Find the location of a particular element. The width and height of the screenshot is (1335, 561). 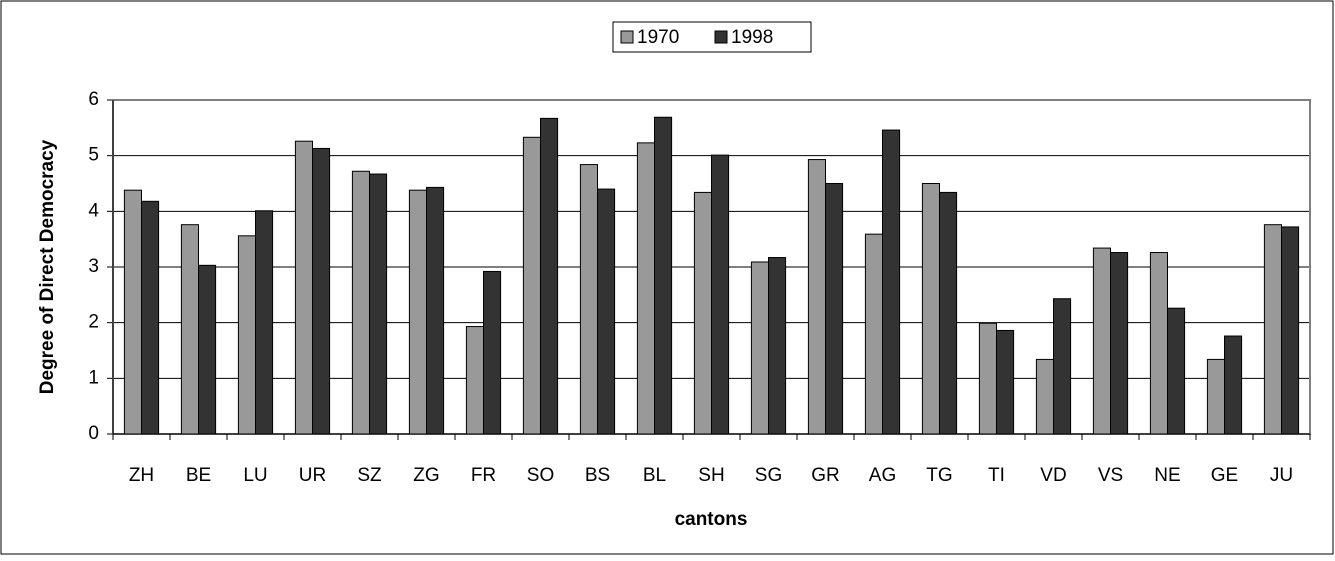

x-tick-label: LU is located at coordinates (255, 475).